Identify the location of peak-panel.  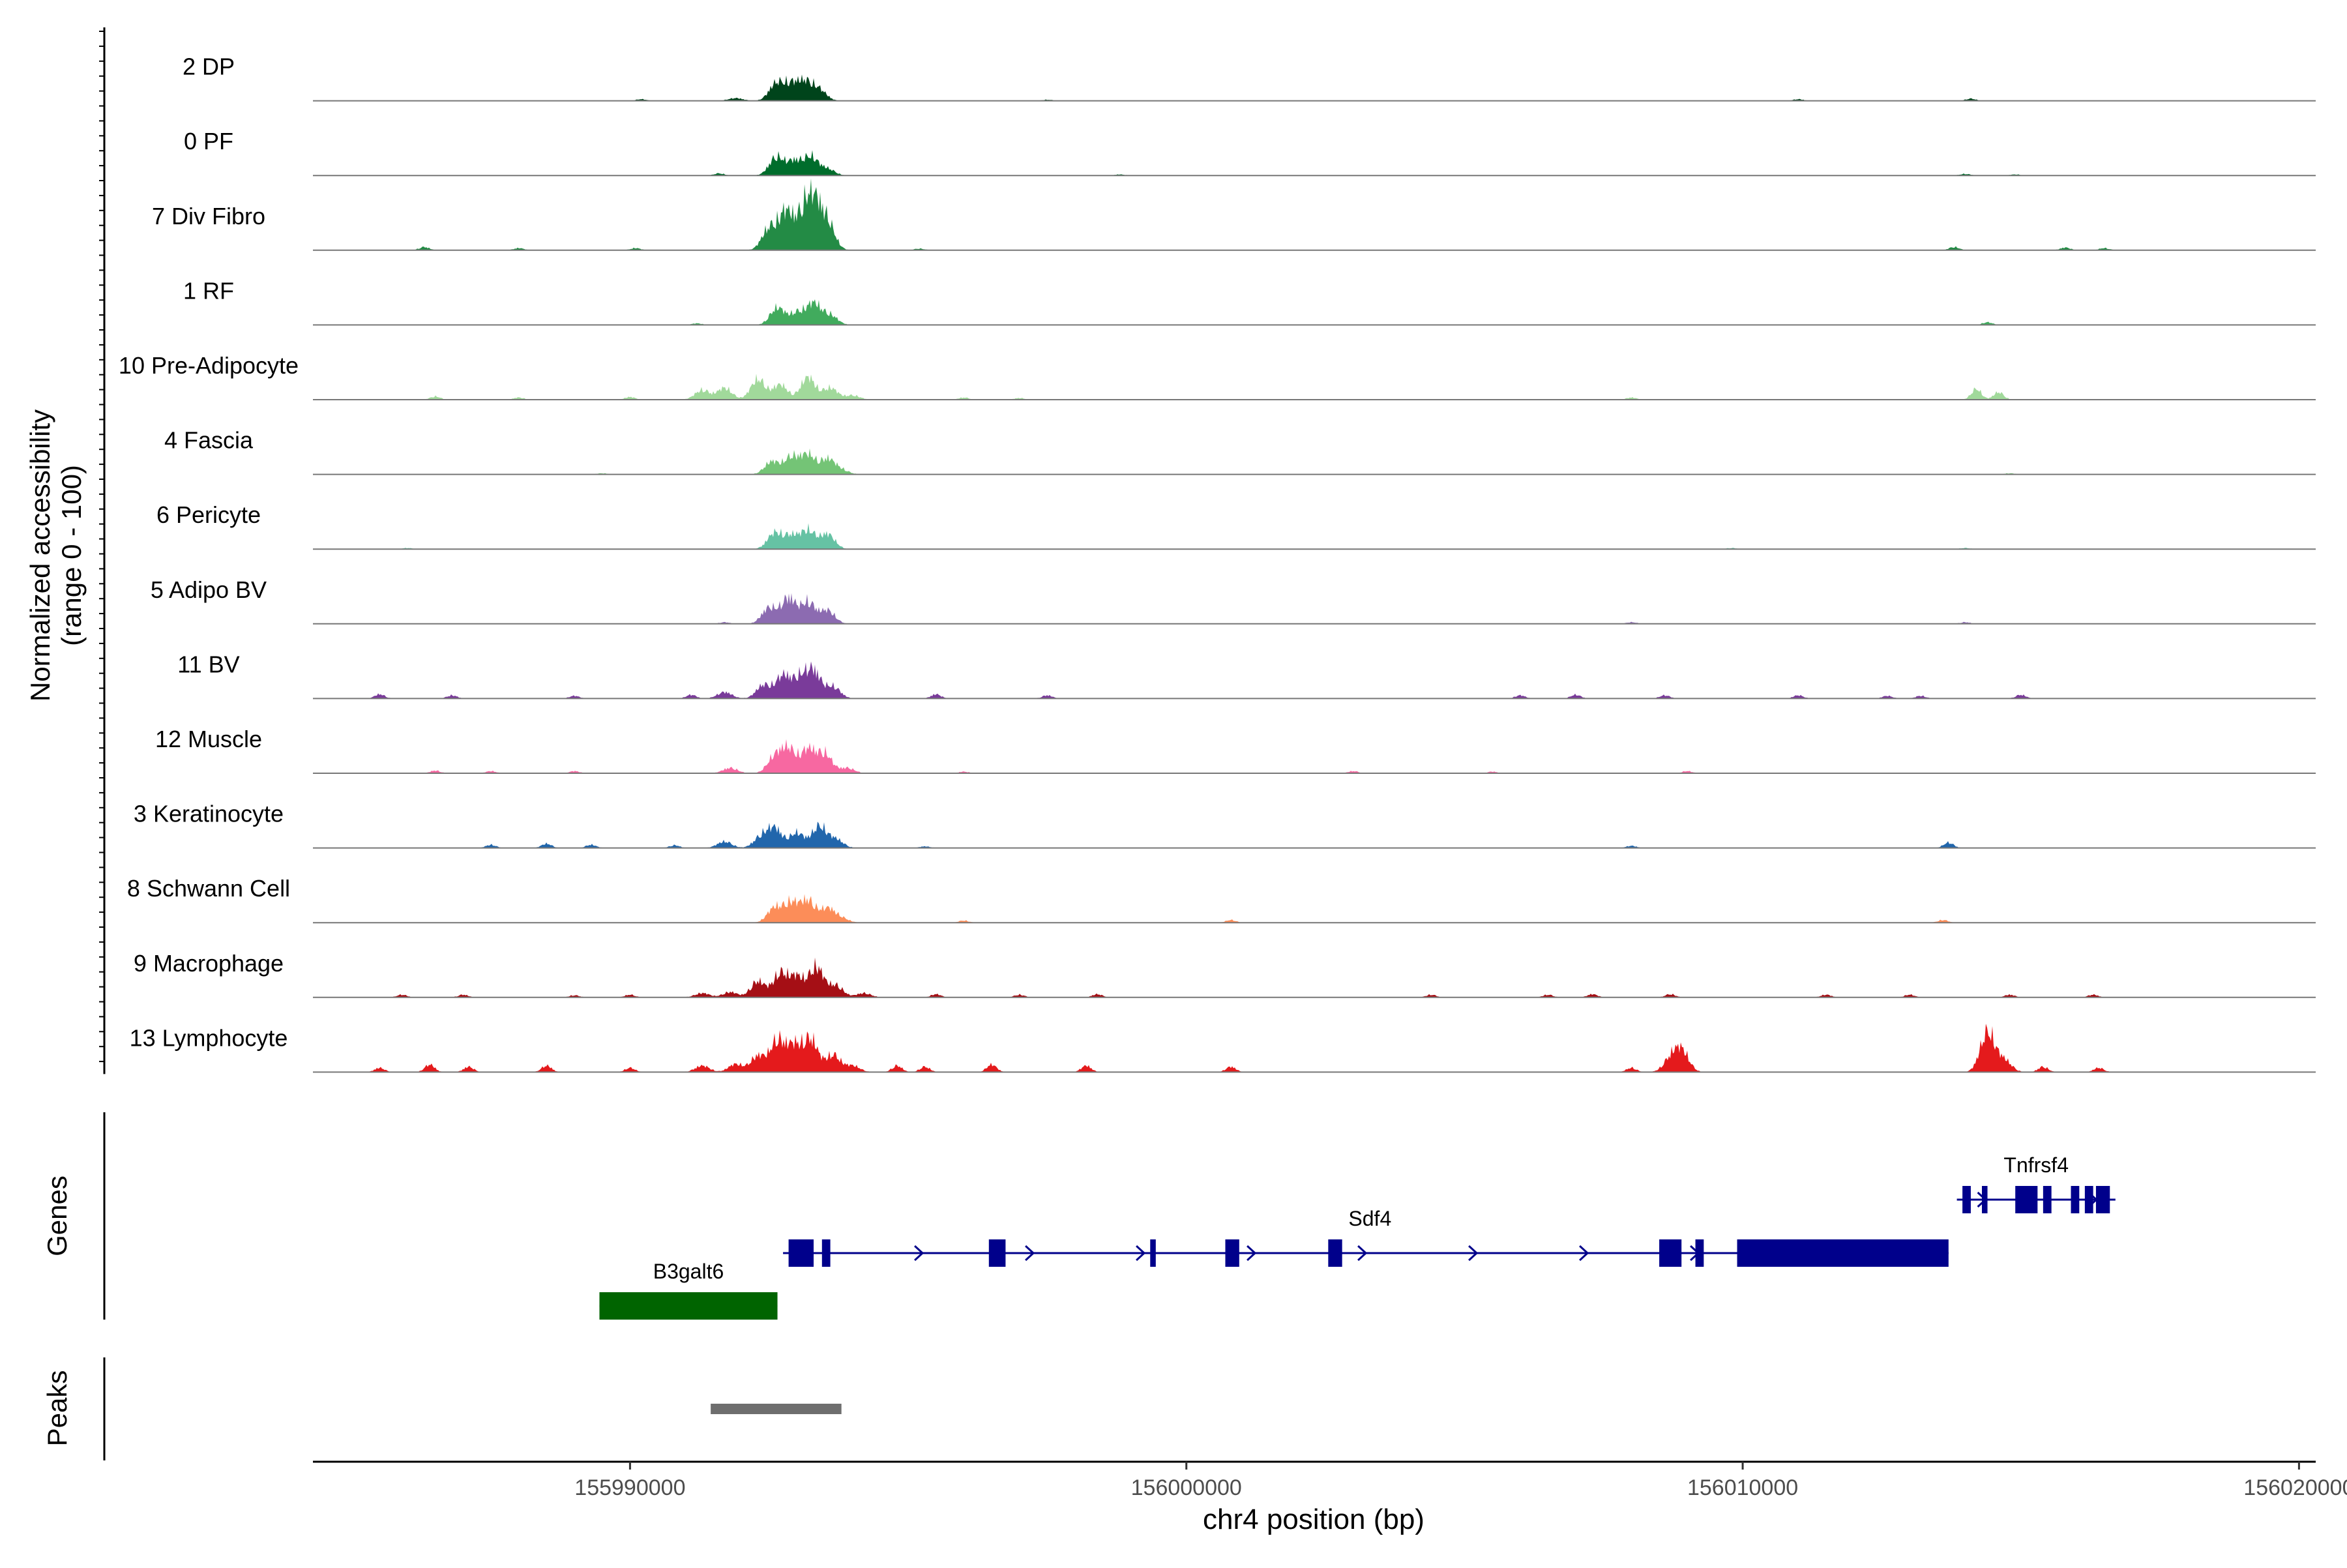
(472, 1409).